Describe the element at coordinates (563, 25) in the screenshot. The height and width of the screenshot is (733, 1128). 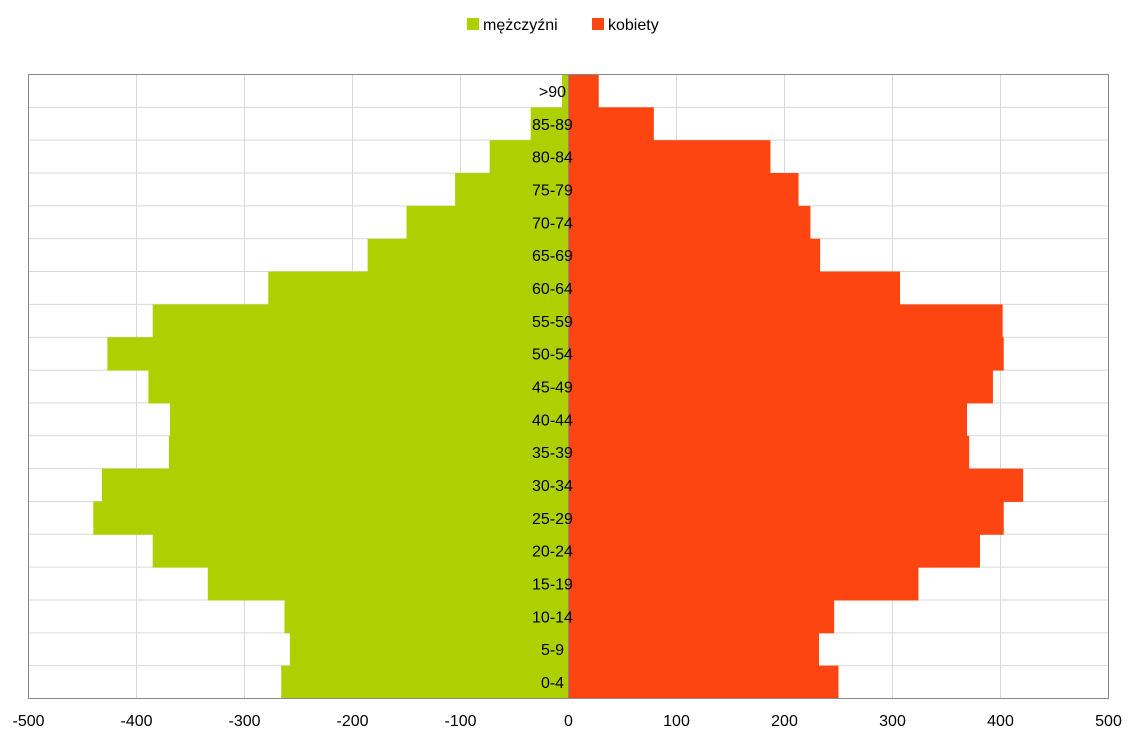
I see `legend: mężczyźni kobiety` at that location.